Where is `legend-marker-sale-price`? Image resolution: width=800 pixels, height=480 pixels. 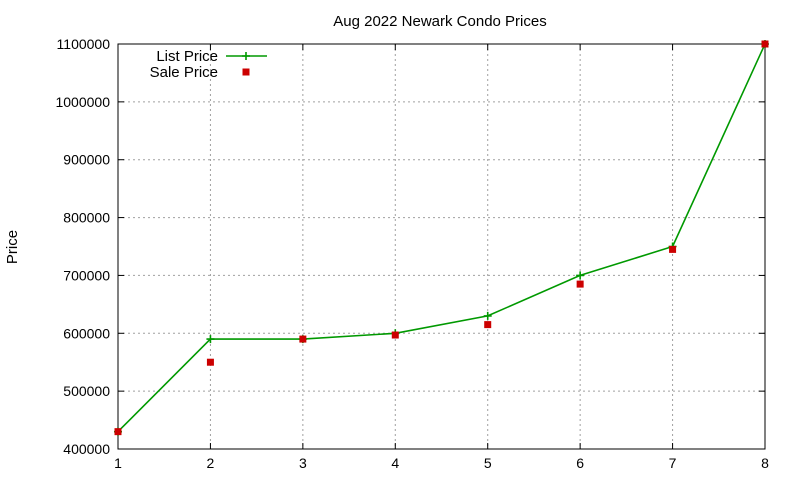
legend-marker-sale-price is located at coordinates (246, 72).